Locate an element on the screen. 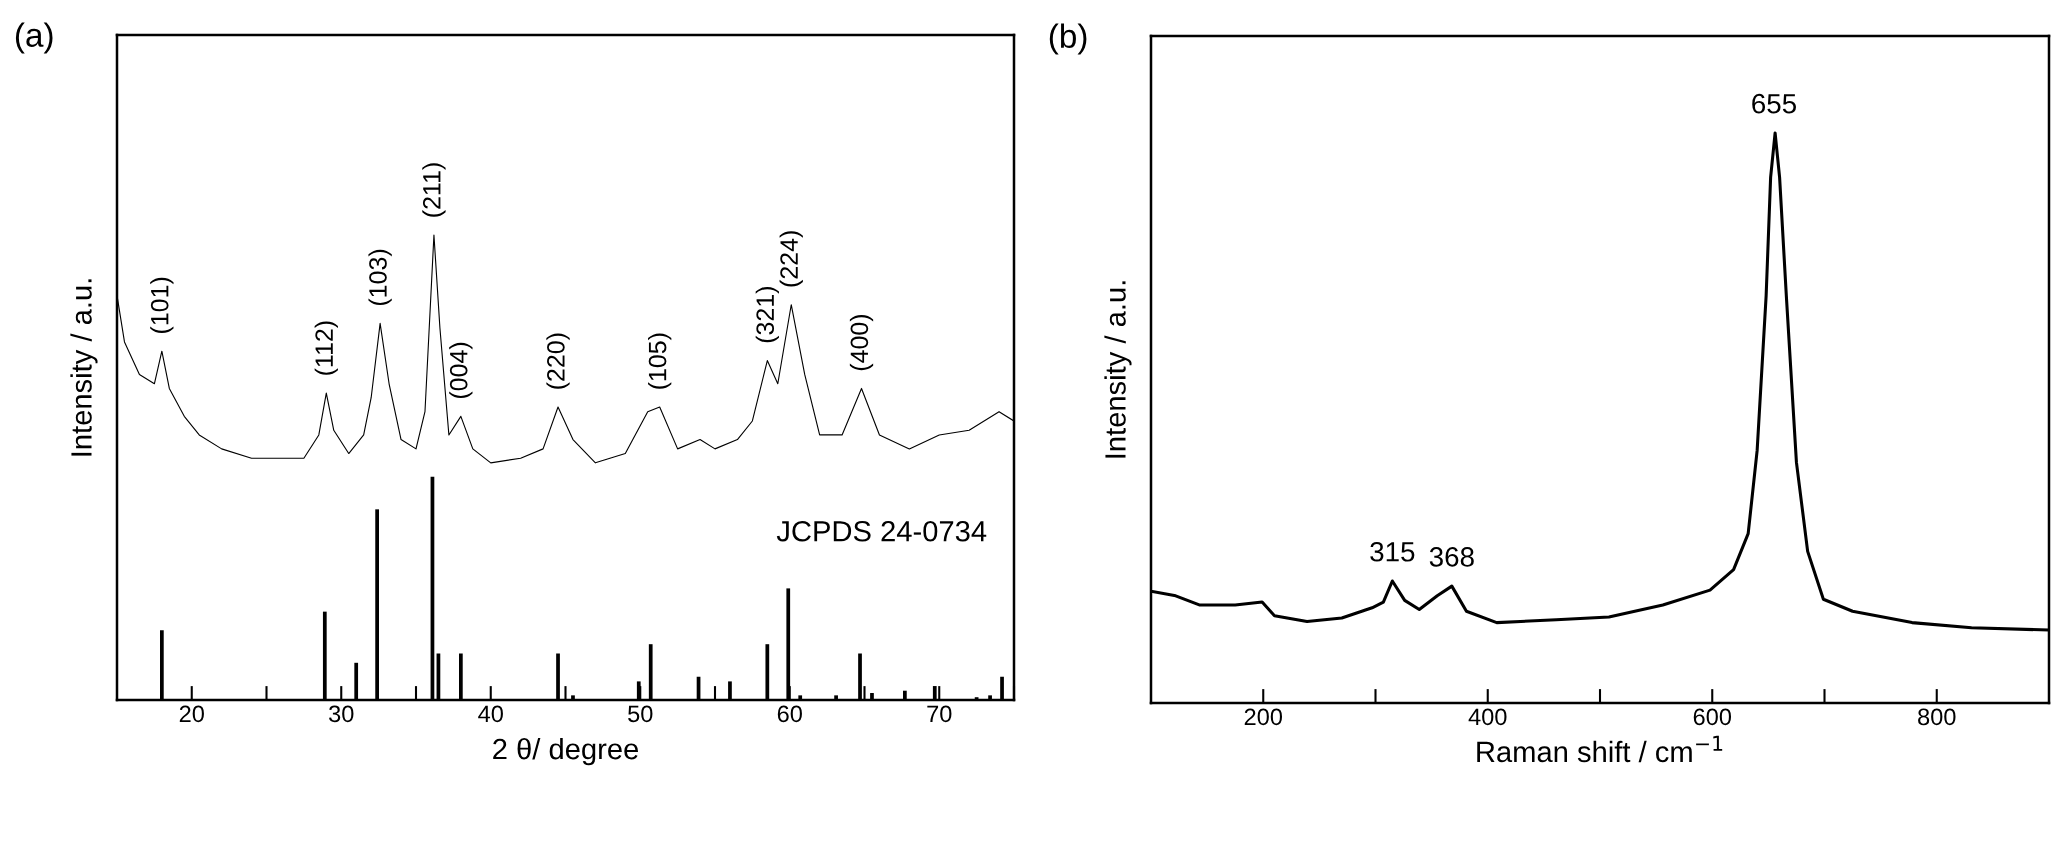 This screenshot has width=2071, height=862. x-tick-label: 200 is located at coordinates (1263, 717).